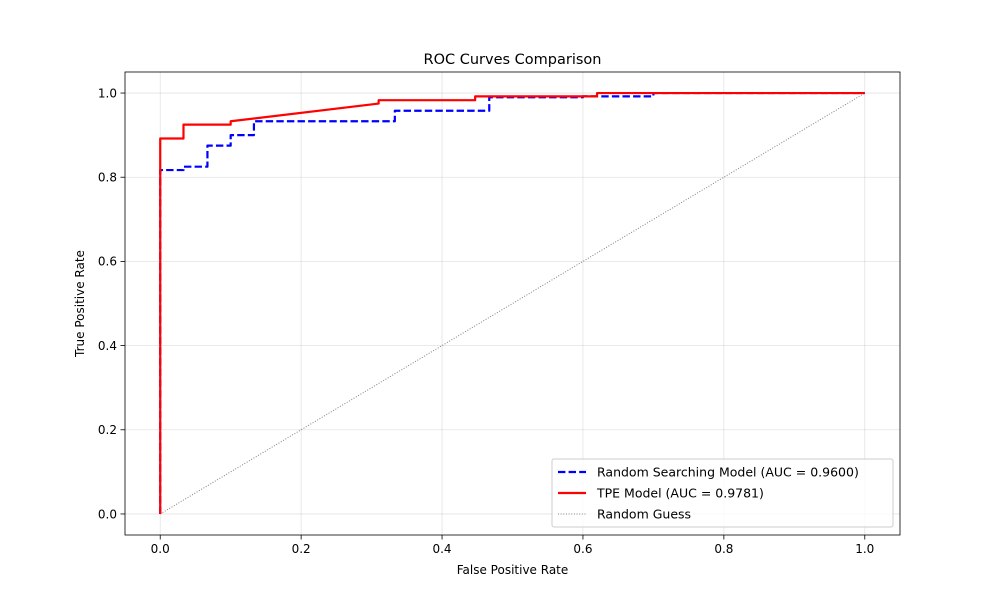 Image resolution: width=1000 pixels, height=600 pixels. Describe the element at coordinates (644, 514) in the screenshot. I see `legend-label-2: Random Guess` at that location.